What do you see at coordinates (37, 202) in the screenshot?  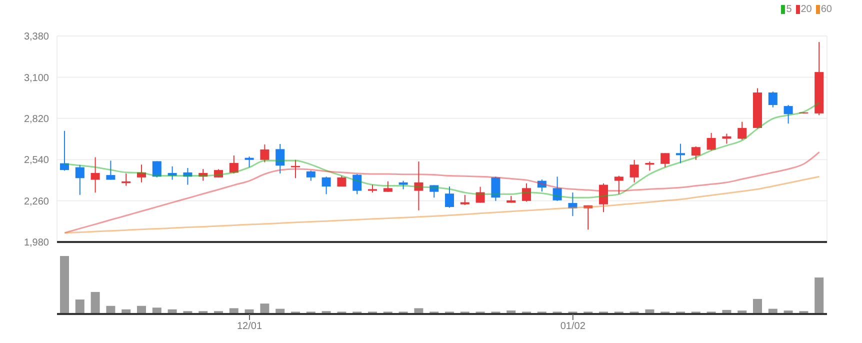 I see `y-tick-label: 2,260` at bounding box center [37, 202].